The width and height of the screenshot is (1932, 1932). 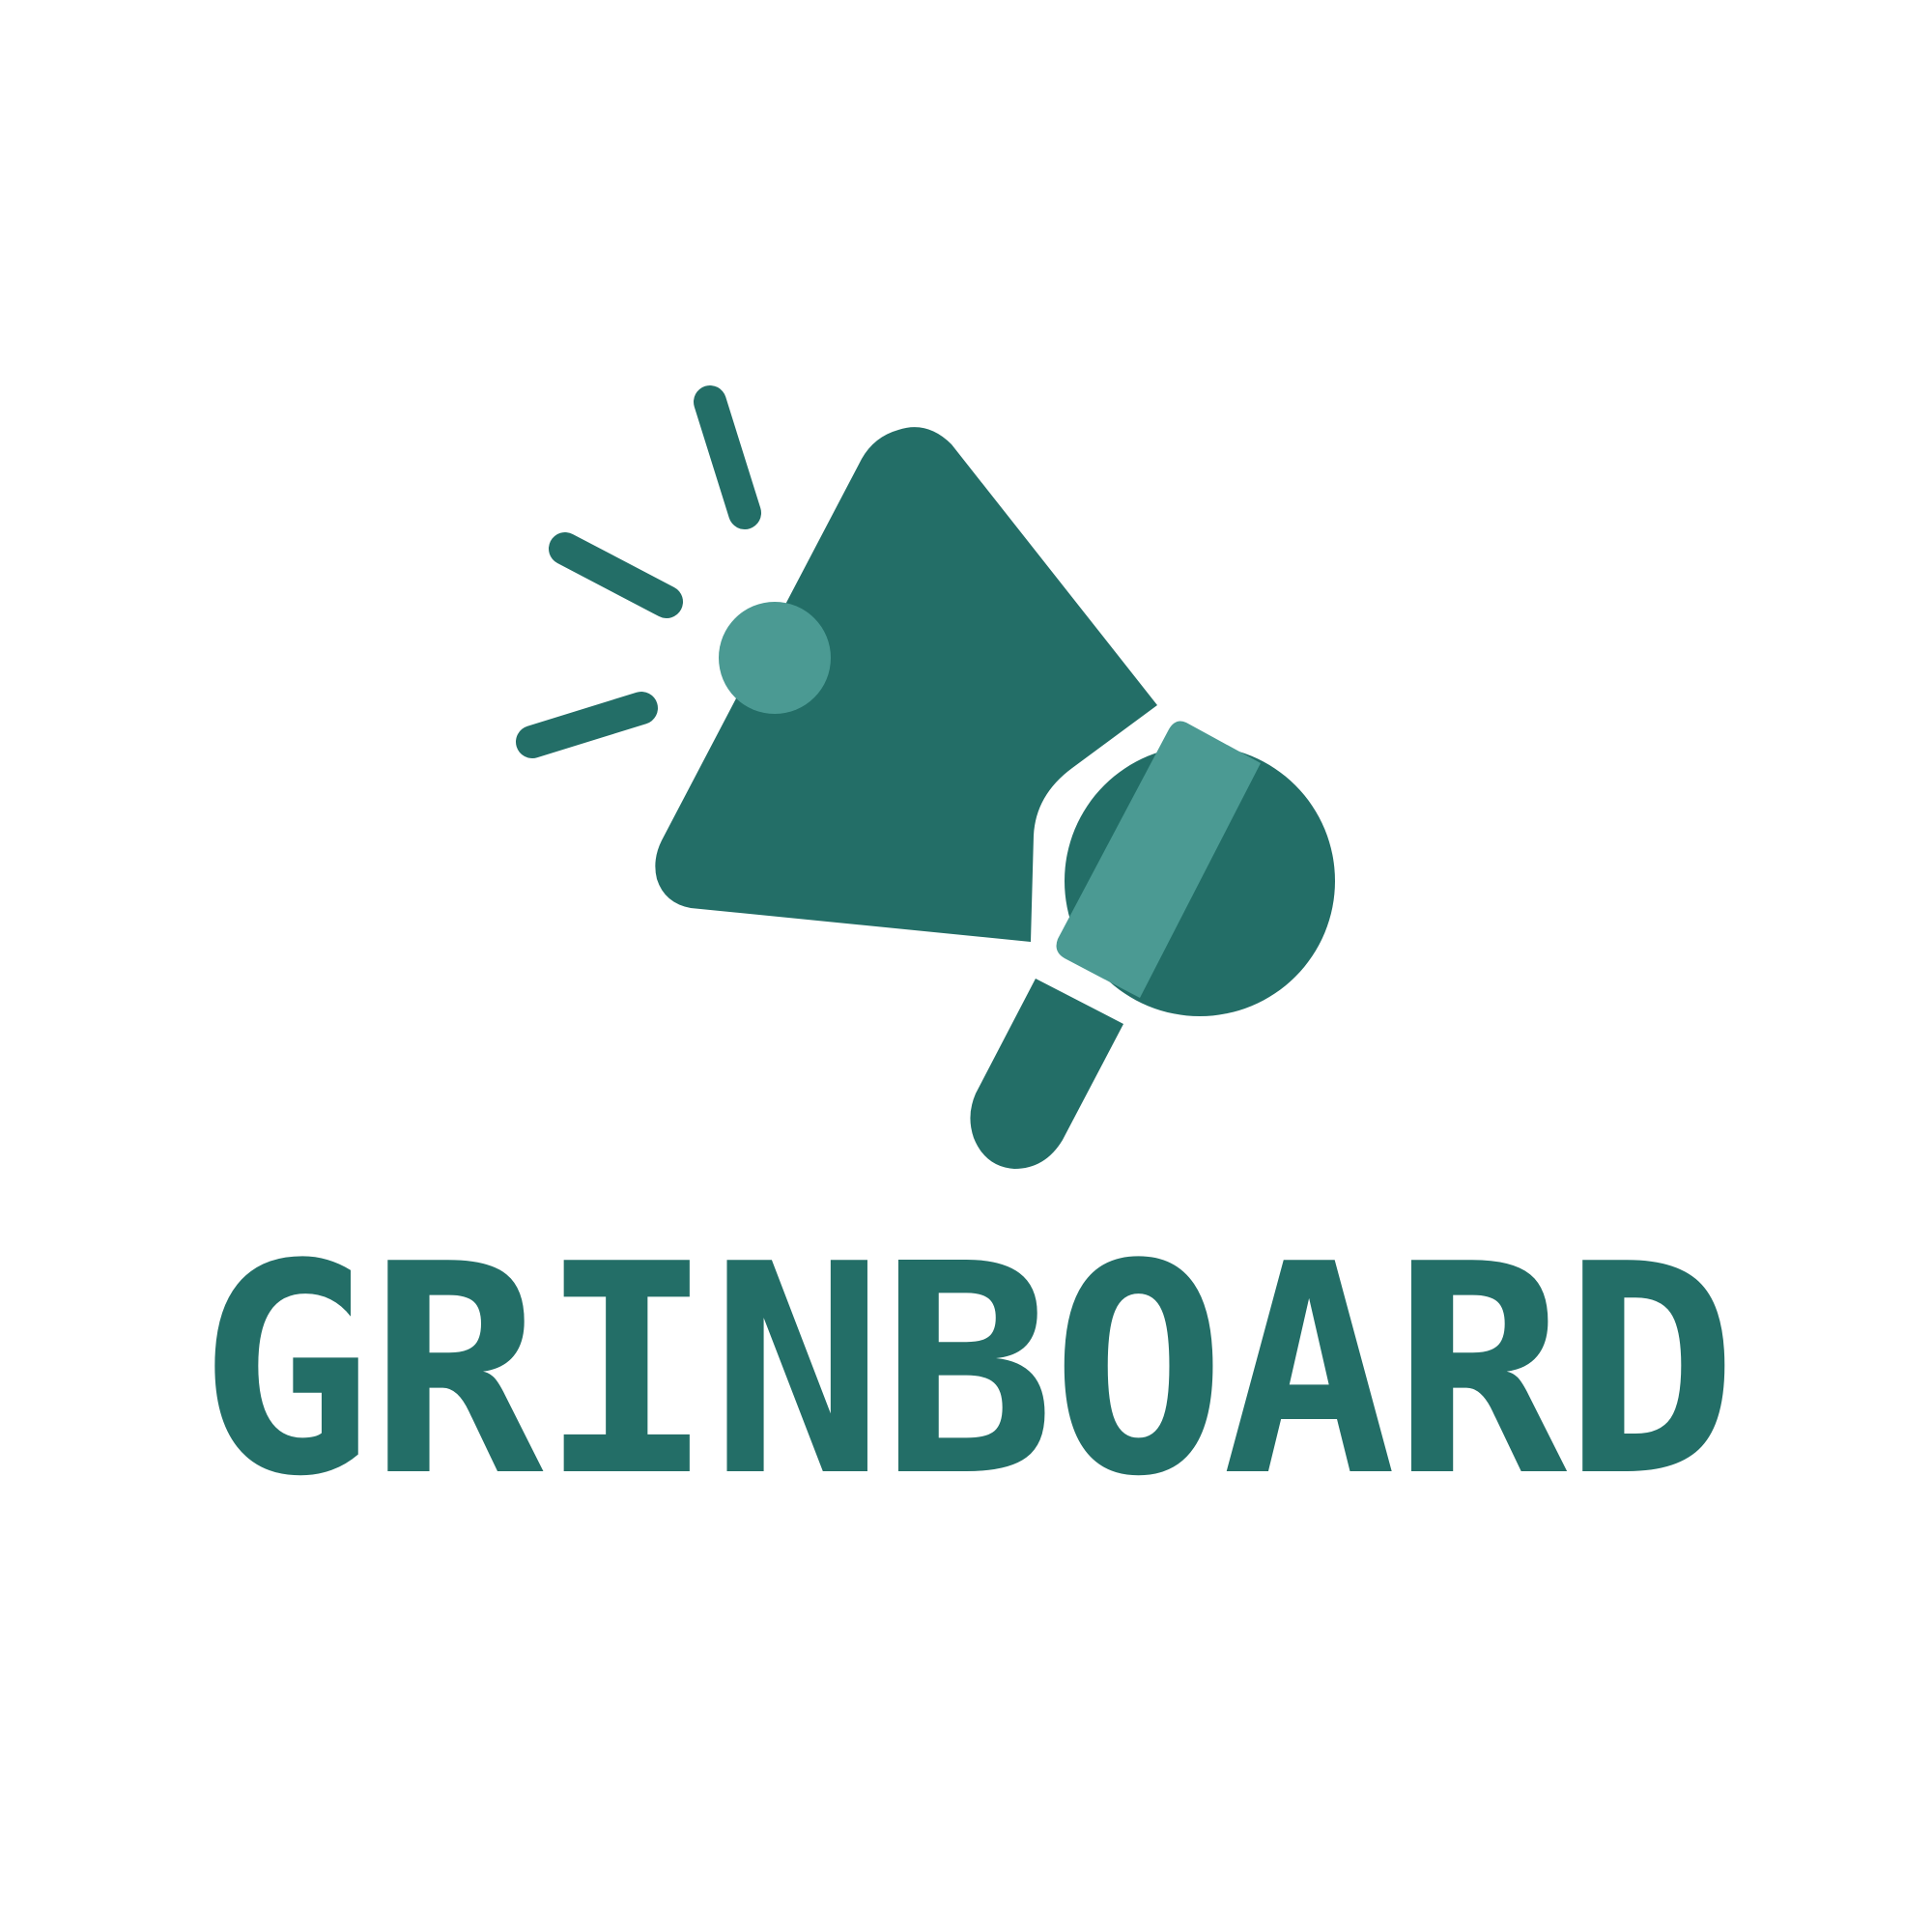 What do you see at coordinates (616, 575) in the screenshot?
I see `sound-line-middle` at bounding box center [616, 575].